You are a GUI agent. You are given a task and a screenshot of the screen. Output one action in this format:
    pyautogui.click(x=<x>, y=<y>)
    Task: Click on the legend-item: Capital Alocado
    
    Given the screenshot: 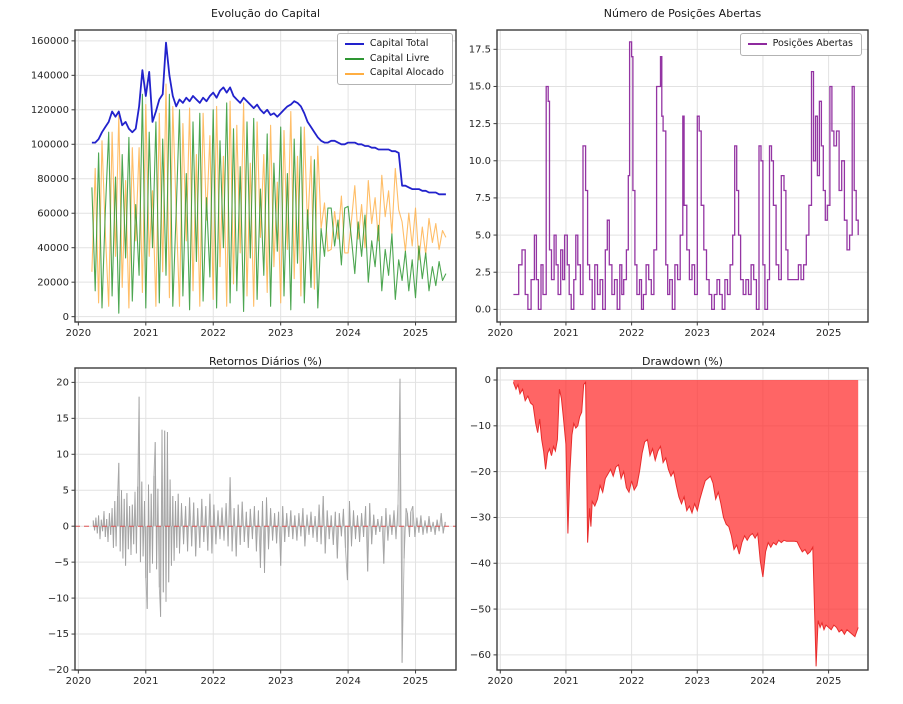 What is the action you would take?
    pyautogui.click(x=394, y=73)
    